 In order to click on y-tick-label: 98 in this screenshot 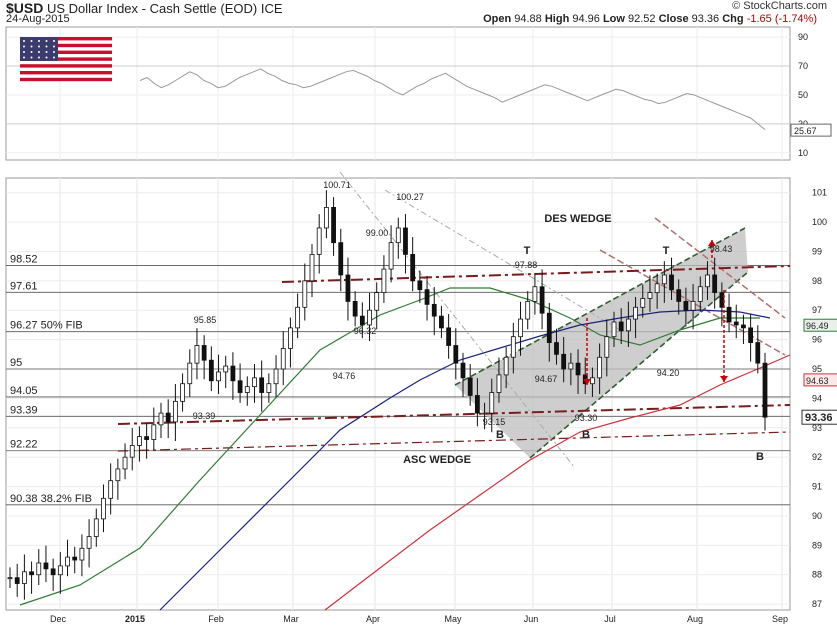, I will do `click(817, 281)`.